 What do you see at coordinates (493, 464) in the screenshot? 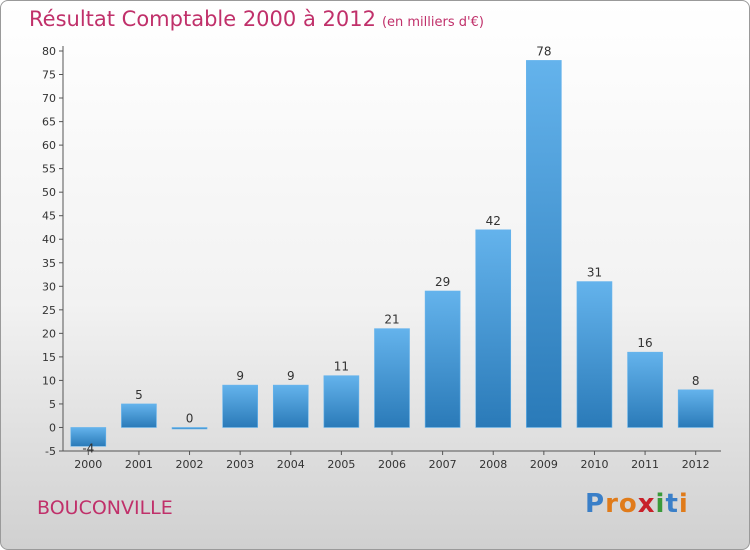
I see `x-tick-label-2008: 2008` at bounding box center [493, 464].